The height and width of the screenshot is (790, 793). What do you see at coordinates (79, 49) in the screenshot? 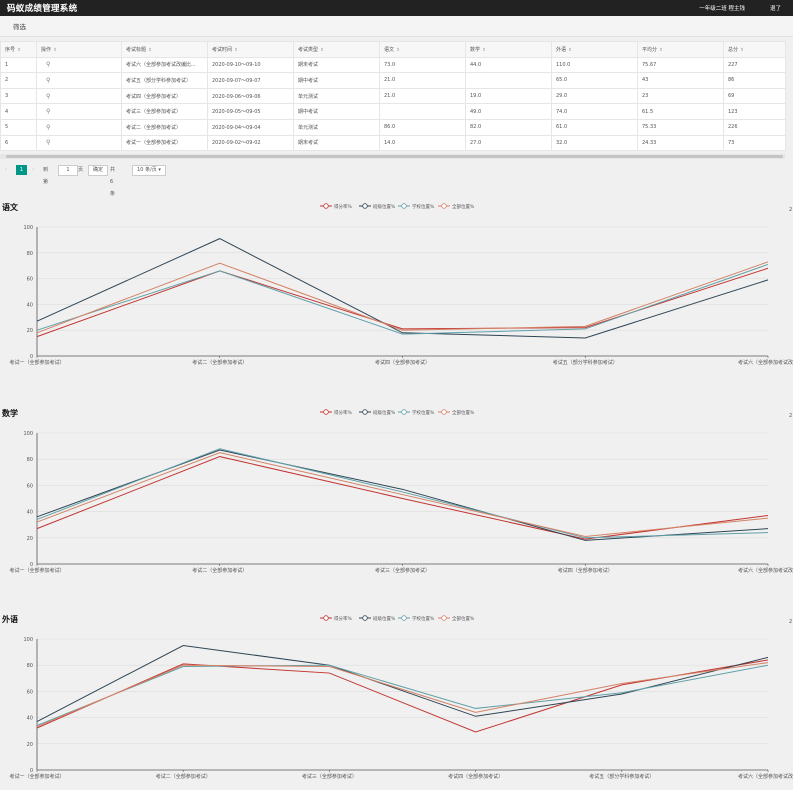
I see `column-header: 操作 ⇕` at bounding box center [79, 49].